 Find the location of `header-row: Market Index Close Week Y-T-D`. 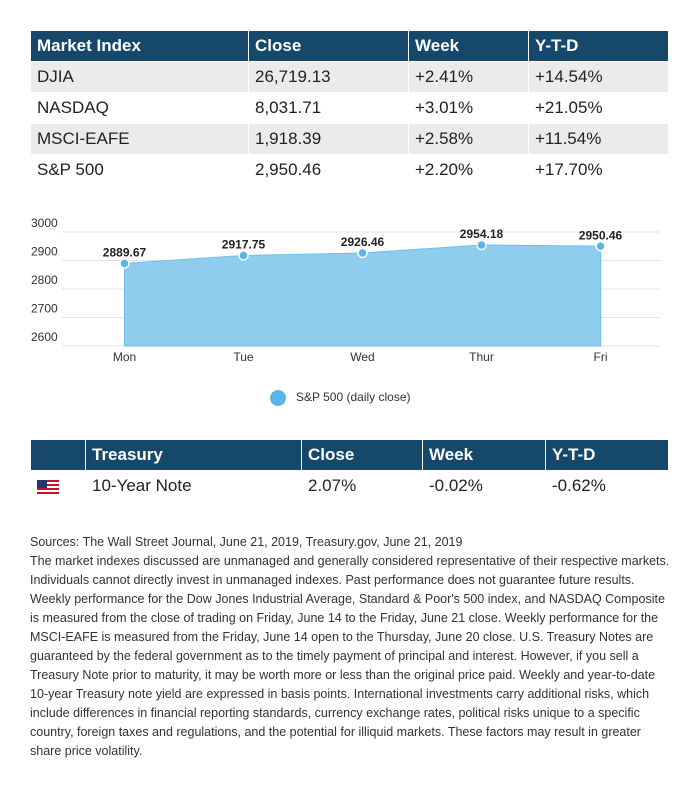

header-row: Market Index Close Week Y-T-D is located at coordinates (349, 46).